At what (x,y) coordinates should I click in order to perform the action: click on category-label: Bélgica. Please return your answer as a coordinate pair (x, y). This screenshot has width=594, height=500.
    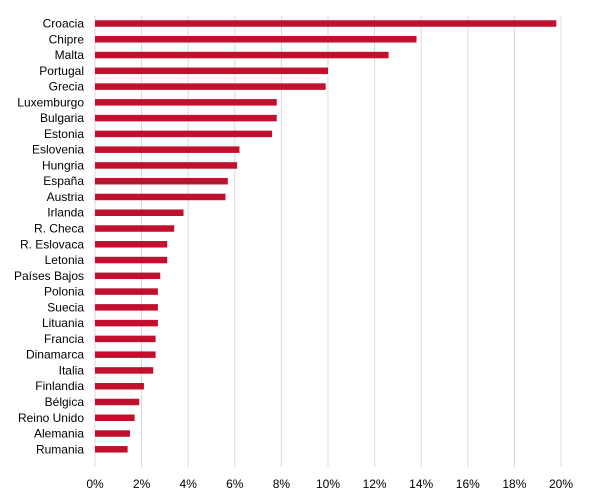
    Looking at the image, I should click on (65, 402).